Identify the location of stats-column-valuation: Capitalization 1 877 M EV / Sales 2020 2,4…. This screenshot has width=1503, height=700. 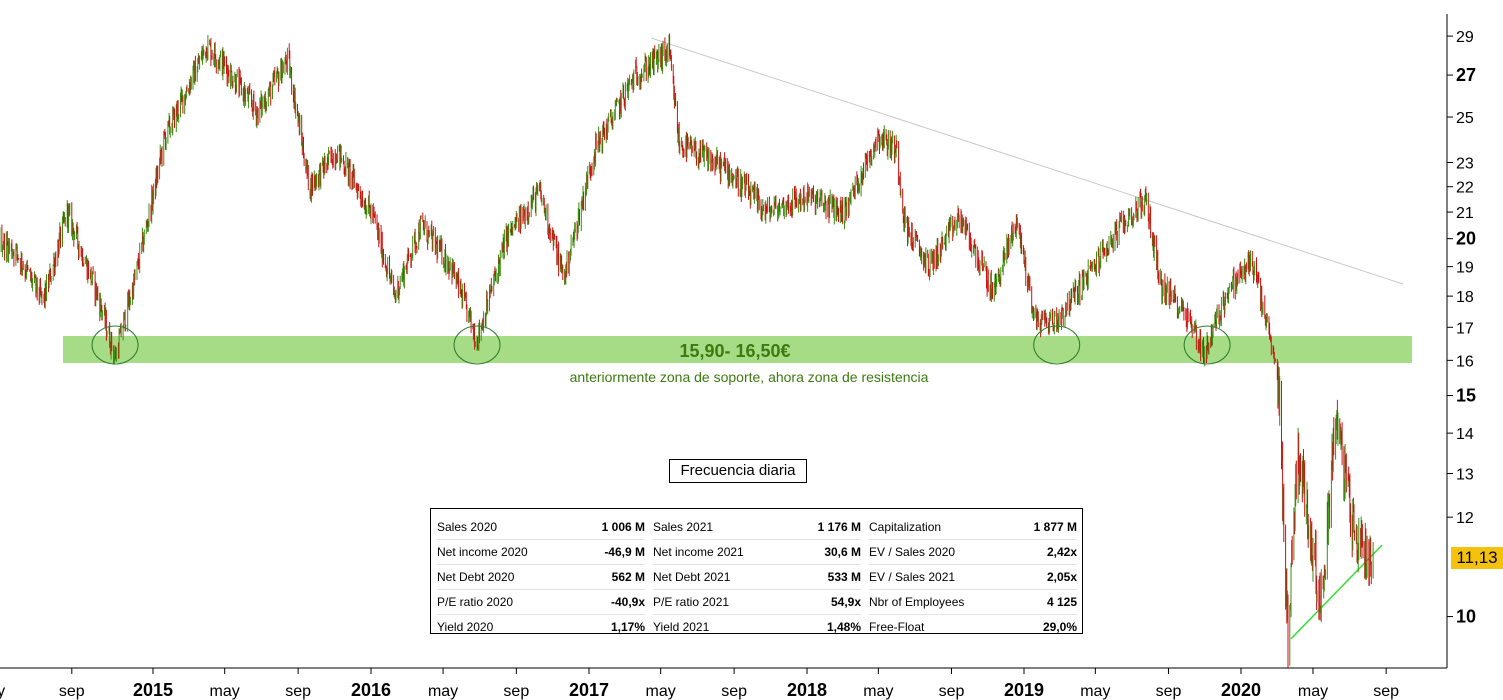
(973, 577).